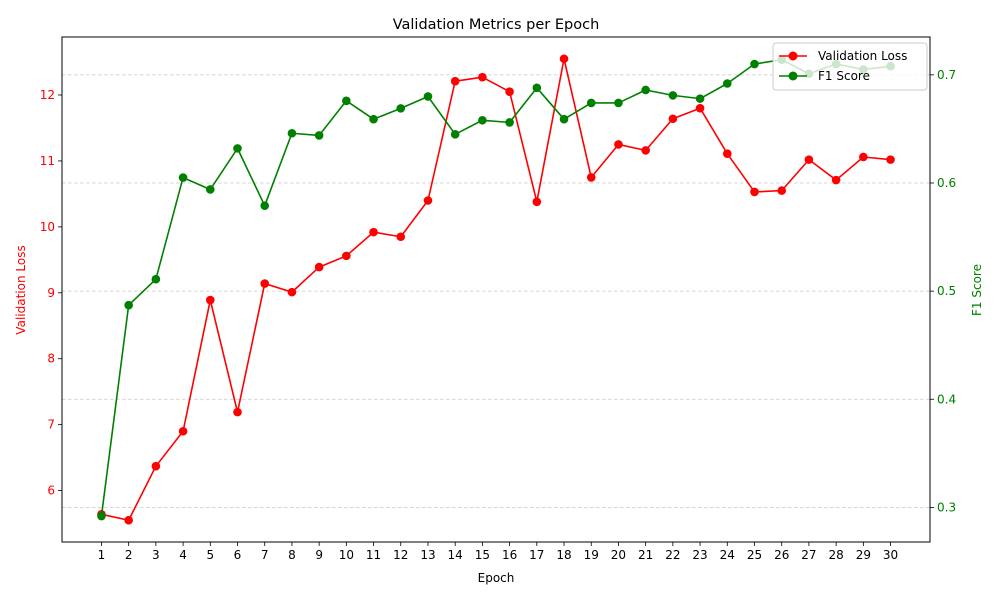 The image size is (1000, 600). What do you see at coordinates (793, 76) in the screenshot?
I see `legend-marker-f1` at bounding box center [793, 76].